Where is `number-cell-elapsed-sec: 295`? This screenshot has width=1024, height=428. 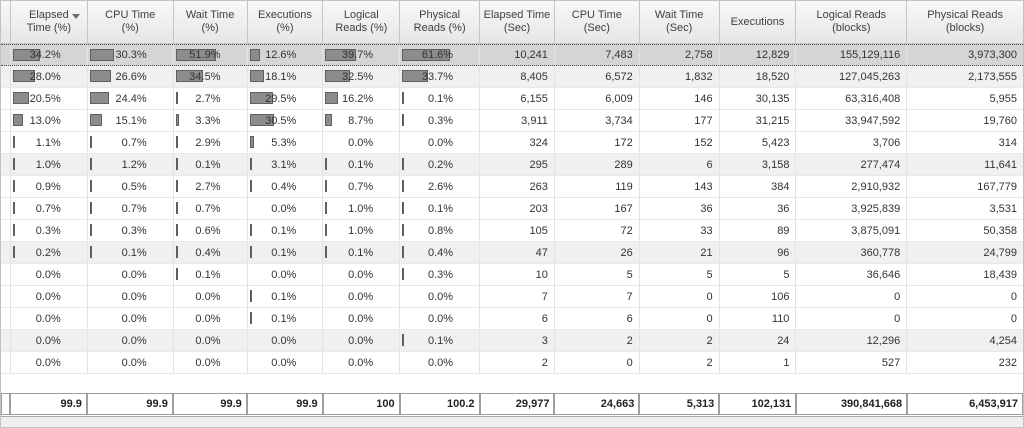 number-cell-elapsed-sec: 295 is located at coordinates (517, 164).